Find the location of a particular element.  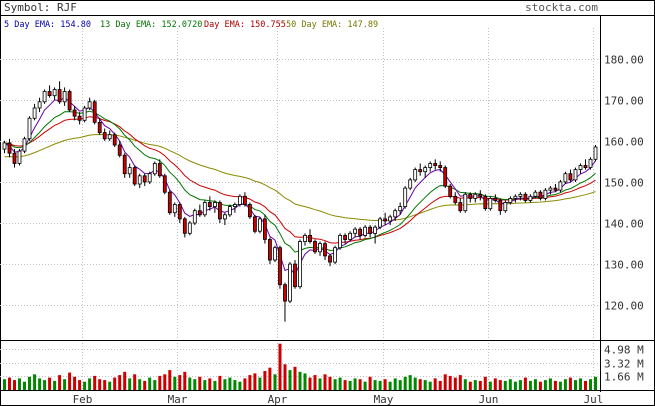

y-tick-label: 150.00 is located at coordinates (624, 183).